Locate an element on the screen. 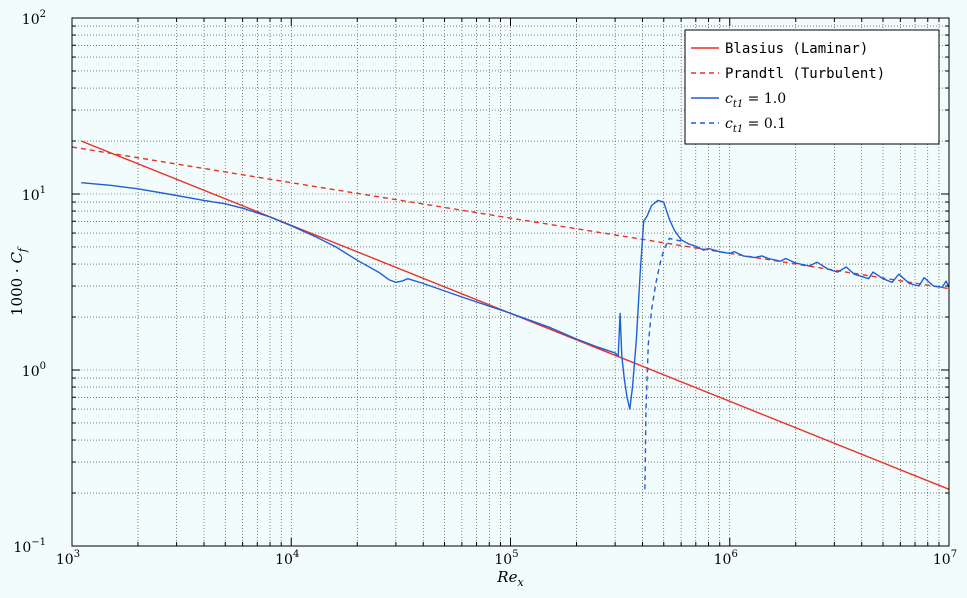  x-axis-label: Rex is located at coordinates (510, 578).